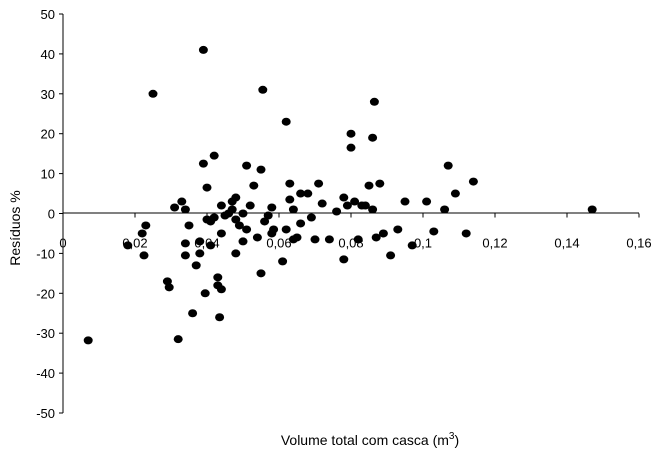 This screenshot has height=455, width=656. What do you see at coordinates (48, 94) in the screenshot?
I see `y-tick-label: 30` at bounding box center [48, 94].